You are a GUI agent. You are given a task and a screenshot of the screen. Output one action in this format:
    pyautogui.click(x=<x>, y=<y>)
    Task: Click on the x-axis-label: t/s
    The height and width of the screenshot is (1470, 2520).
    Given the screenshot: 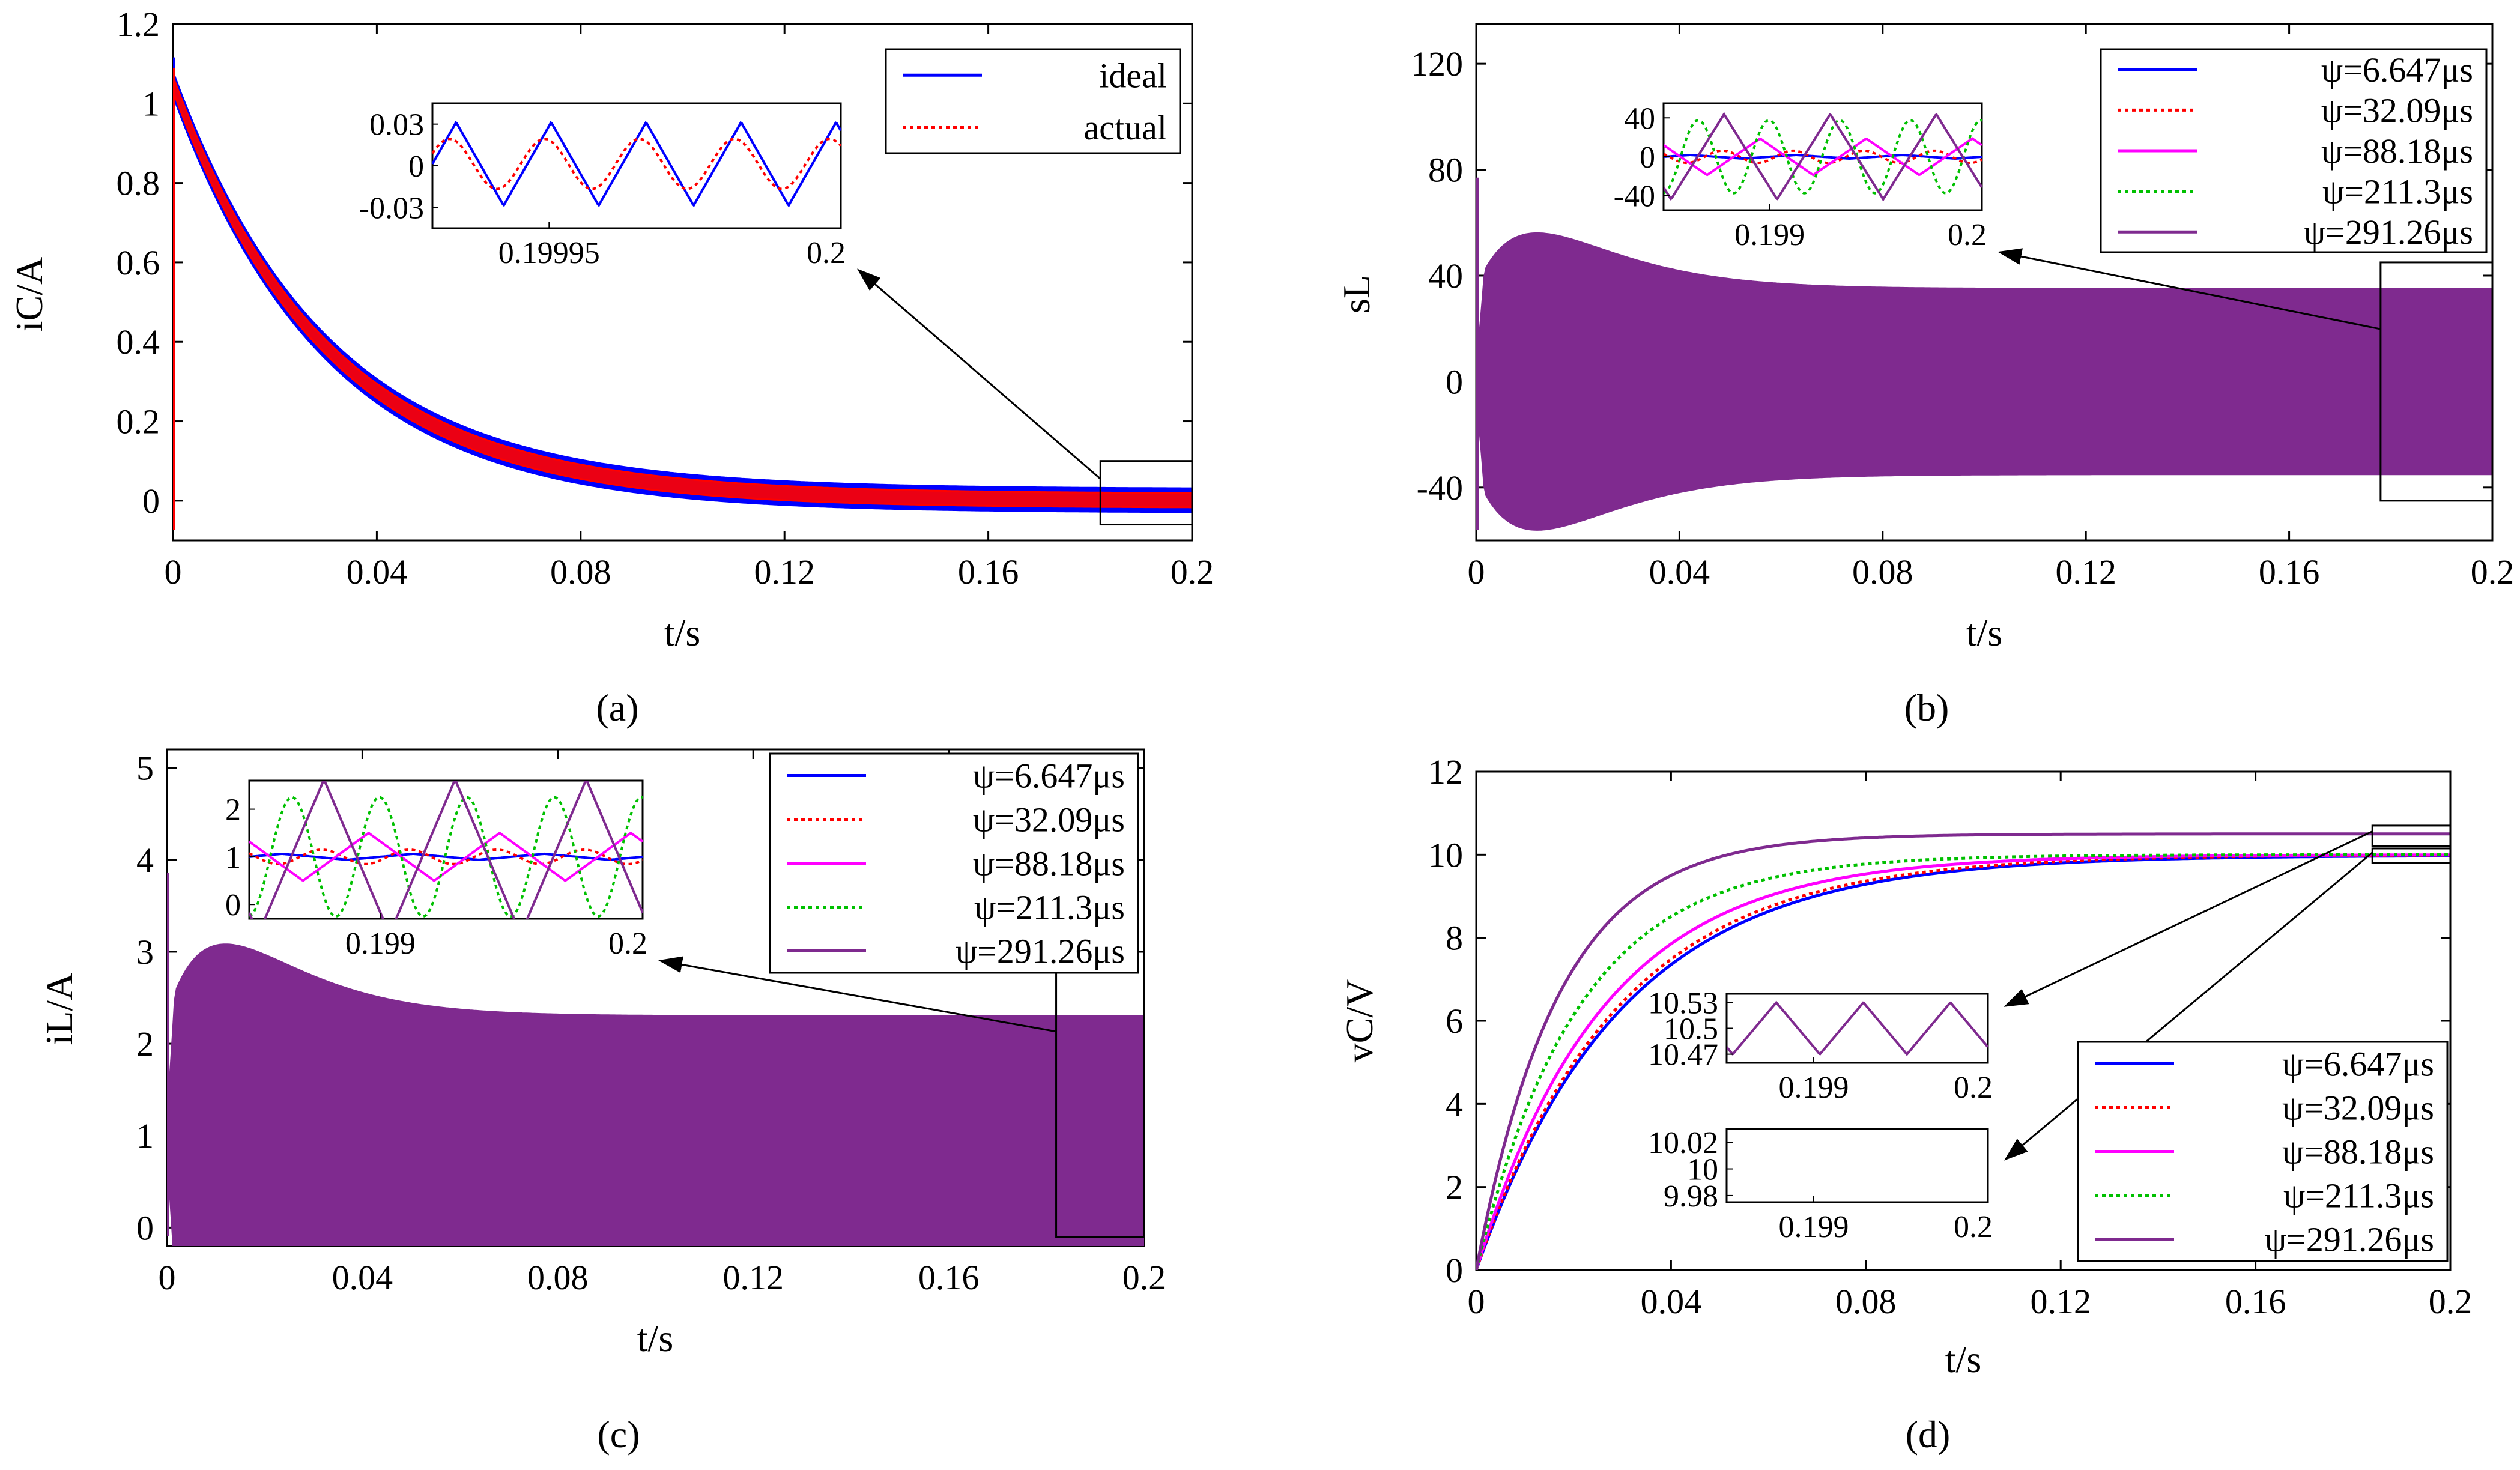 What is the action you would take?
    pyautogui.click(x=655, y=1338)
    